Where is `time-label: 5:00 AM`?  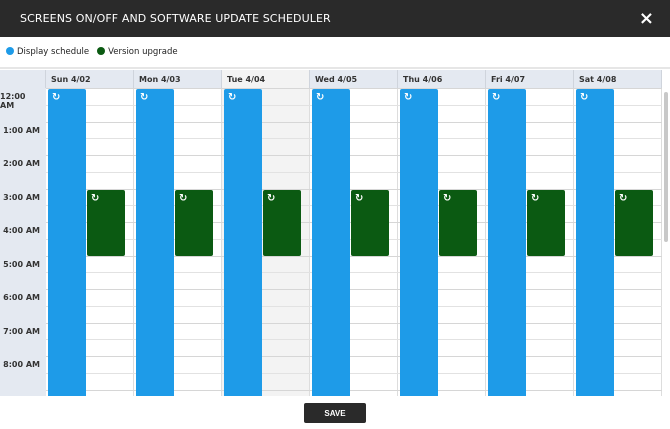
time-label: 5:00 AM is located at coordinates (21, 264).